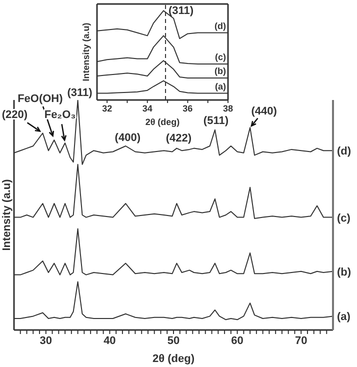 Image resolution: width=357 pixels, height=367 pixels. I want to click on x-tick-label: 36, so click(187, 108).